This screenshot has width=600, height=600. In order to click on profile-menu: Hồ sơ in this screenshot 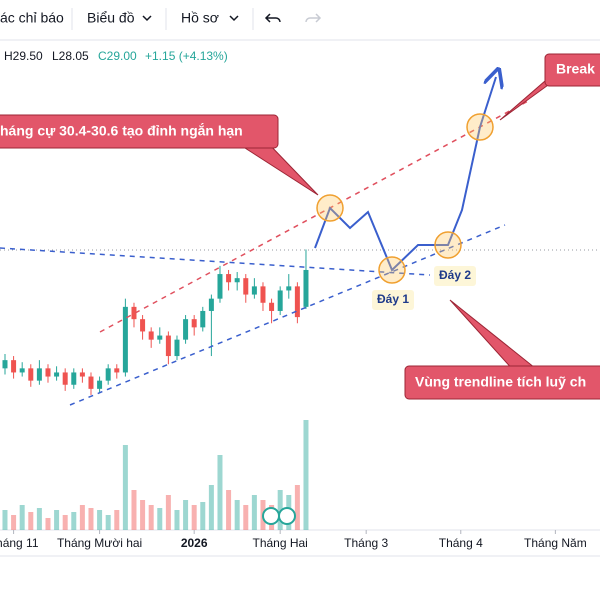, I will do `click(200, 18)`.